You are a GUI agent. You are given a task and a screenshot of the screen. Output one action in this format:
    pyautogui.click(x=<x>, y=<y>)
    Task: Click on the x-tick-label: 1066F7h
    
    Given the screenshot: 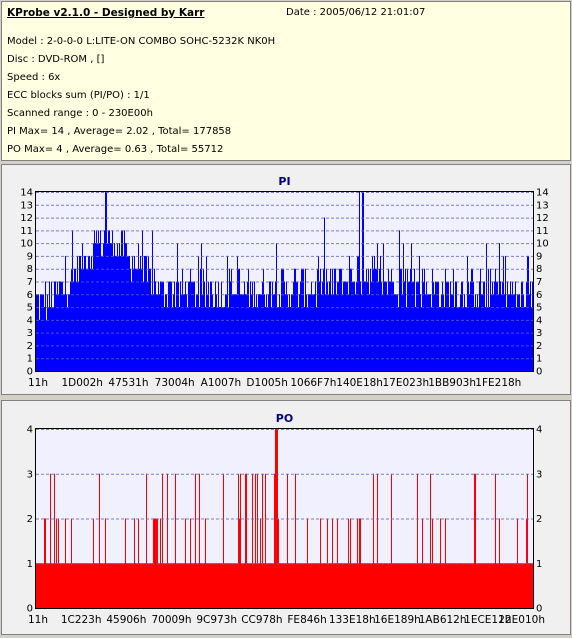 What is the action you would take?
    pyautogui.click(x=313, y=383)
    